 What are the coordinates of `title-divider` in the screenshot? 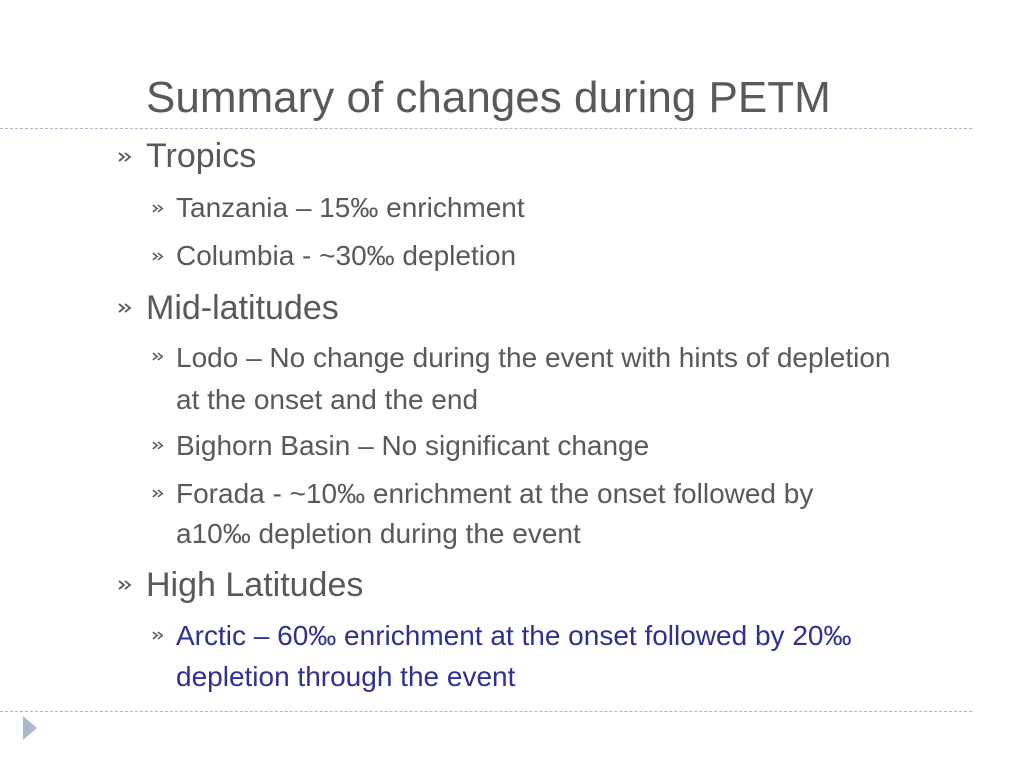 It's located at (486, 128).